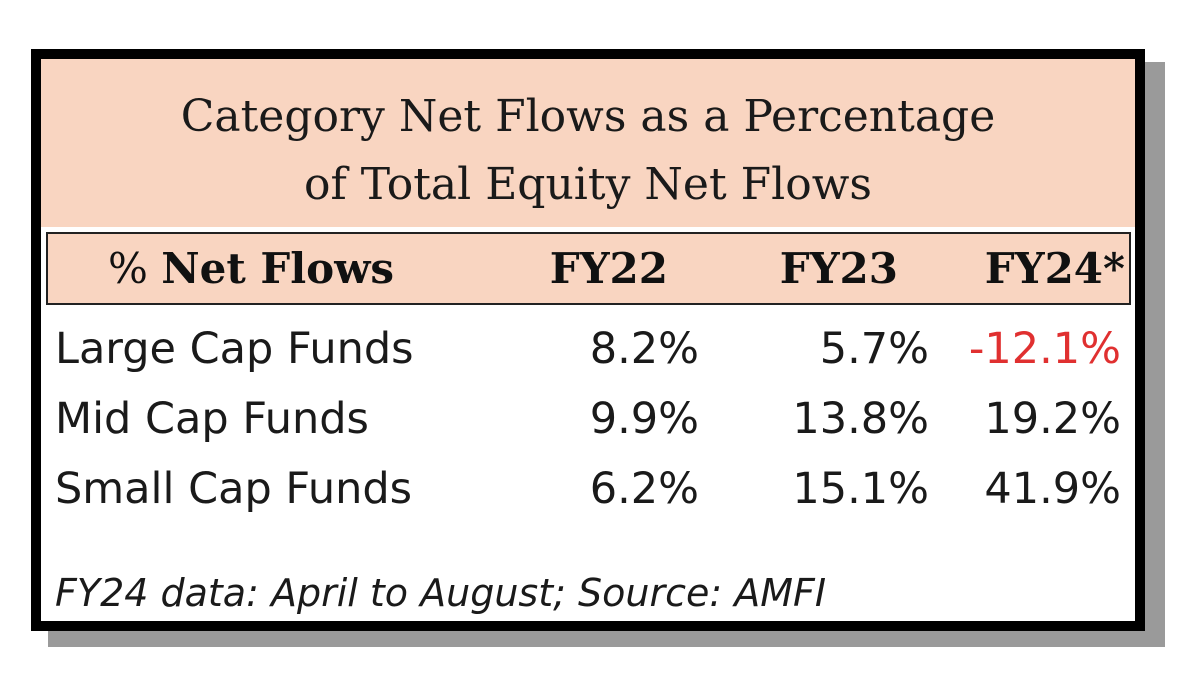 This screenshot has height=675, width=1198. I want to click on cell-mid-cap-fy23: 13.8%, so click(860, 419).